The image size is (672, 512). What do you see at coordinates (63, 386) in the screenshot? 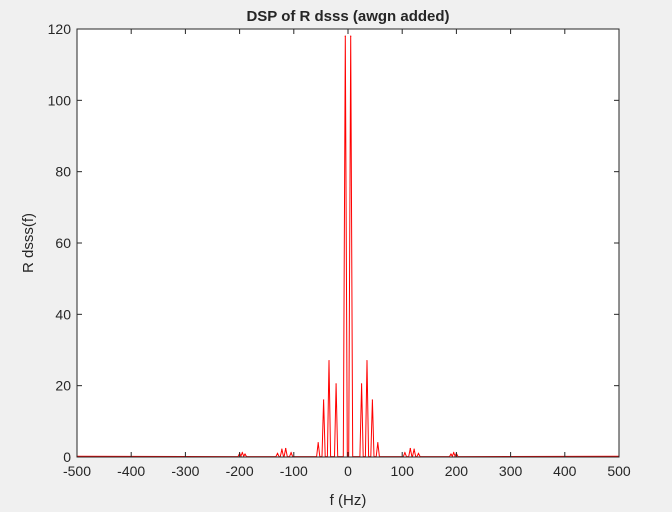
I see `y-tick-label: 20` at bounding box center [63, 386].